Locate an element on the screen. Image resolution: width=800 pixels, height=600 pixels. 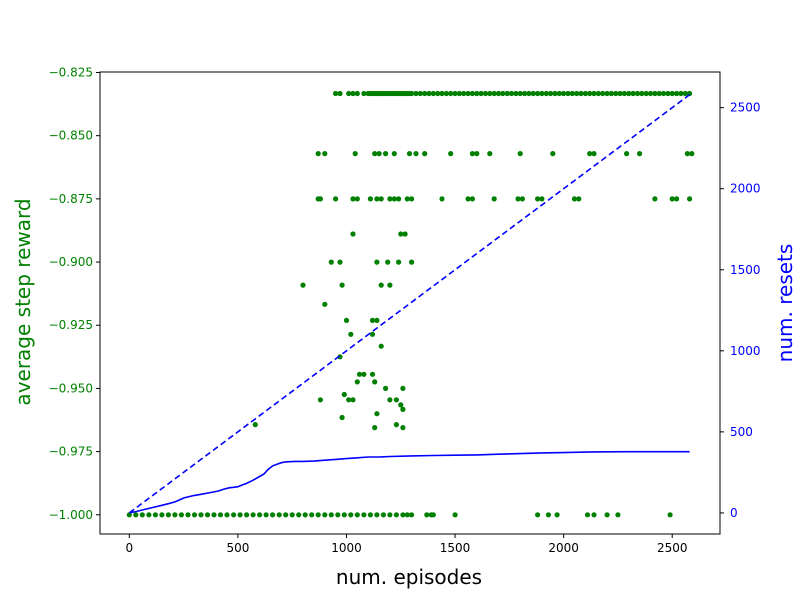
x-tick-label: 500 is located at coordinates (237, 548).